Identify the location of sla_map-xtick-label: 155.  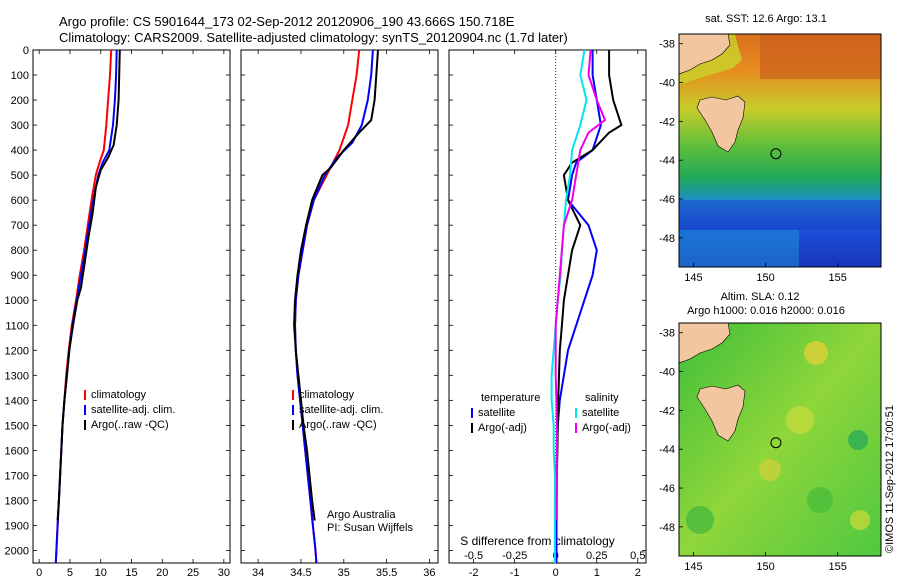
(838, 567).